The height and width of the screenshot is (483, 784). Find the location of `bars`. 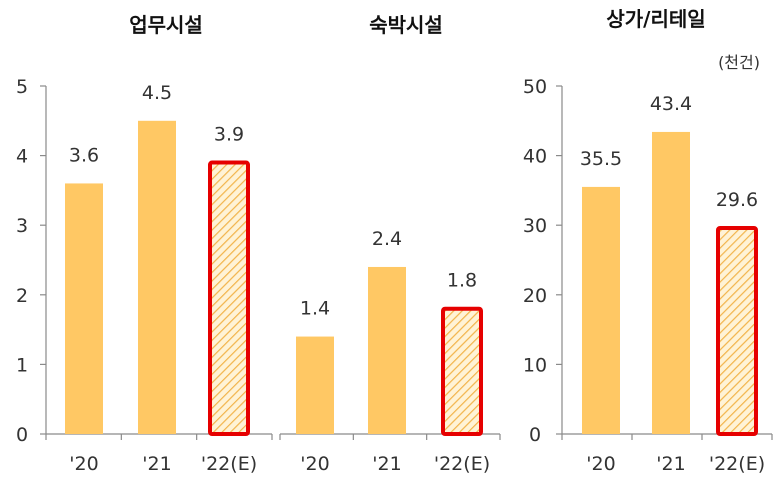

bars is located at coordinates (390, 353).